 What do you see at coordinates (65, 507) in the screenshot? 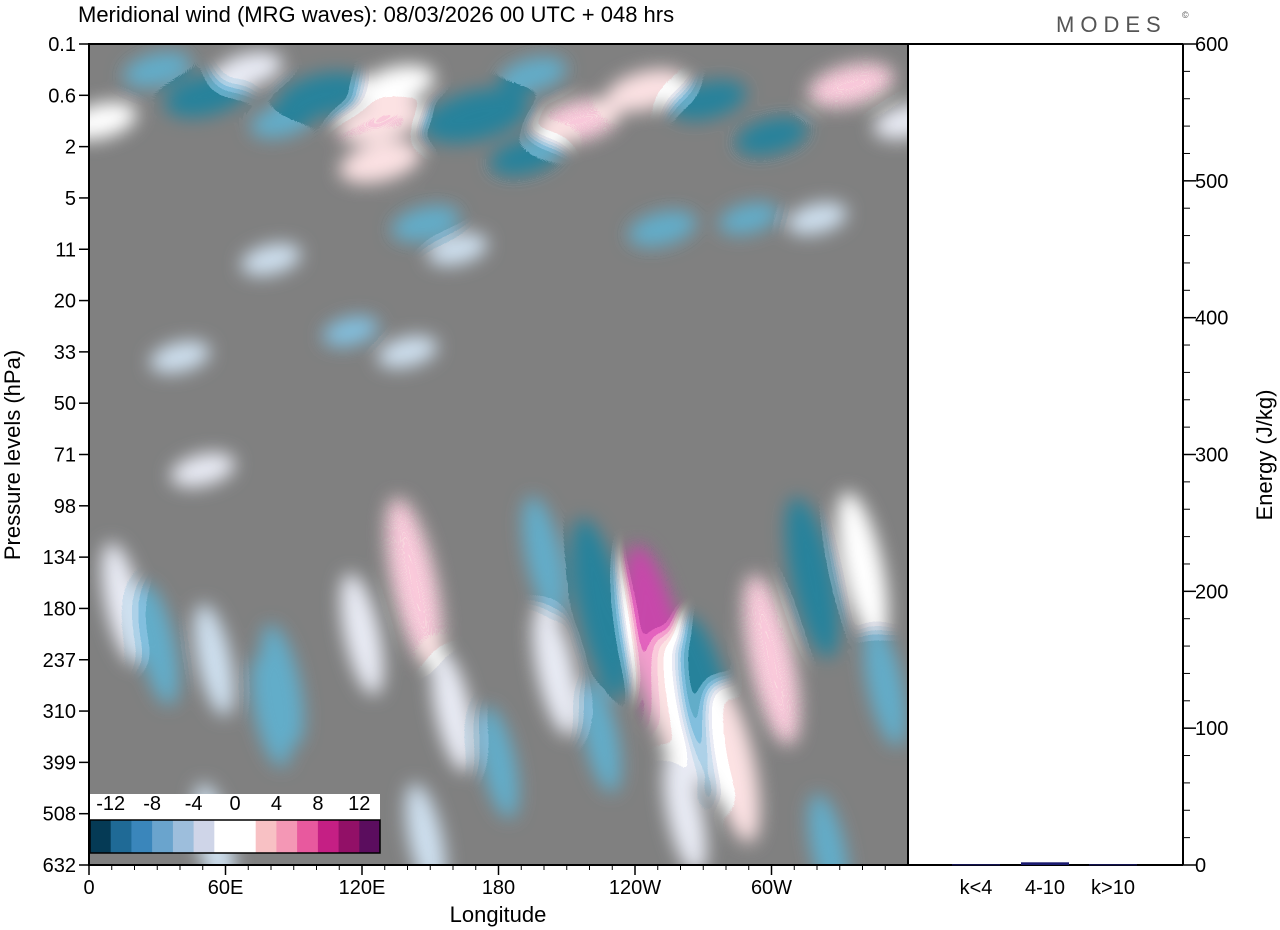
I see `y-tick-label: 98` at bounding box center [65, 507].